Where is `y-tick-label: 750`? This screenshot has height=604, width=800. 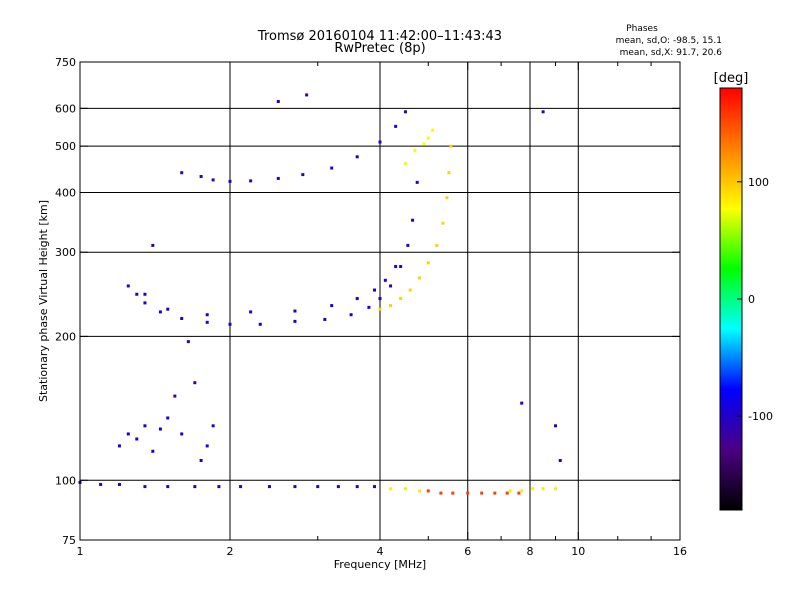
y-tick-label: 750 is located at coordinates (65, 62).